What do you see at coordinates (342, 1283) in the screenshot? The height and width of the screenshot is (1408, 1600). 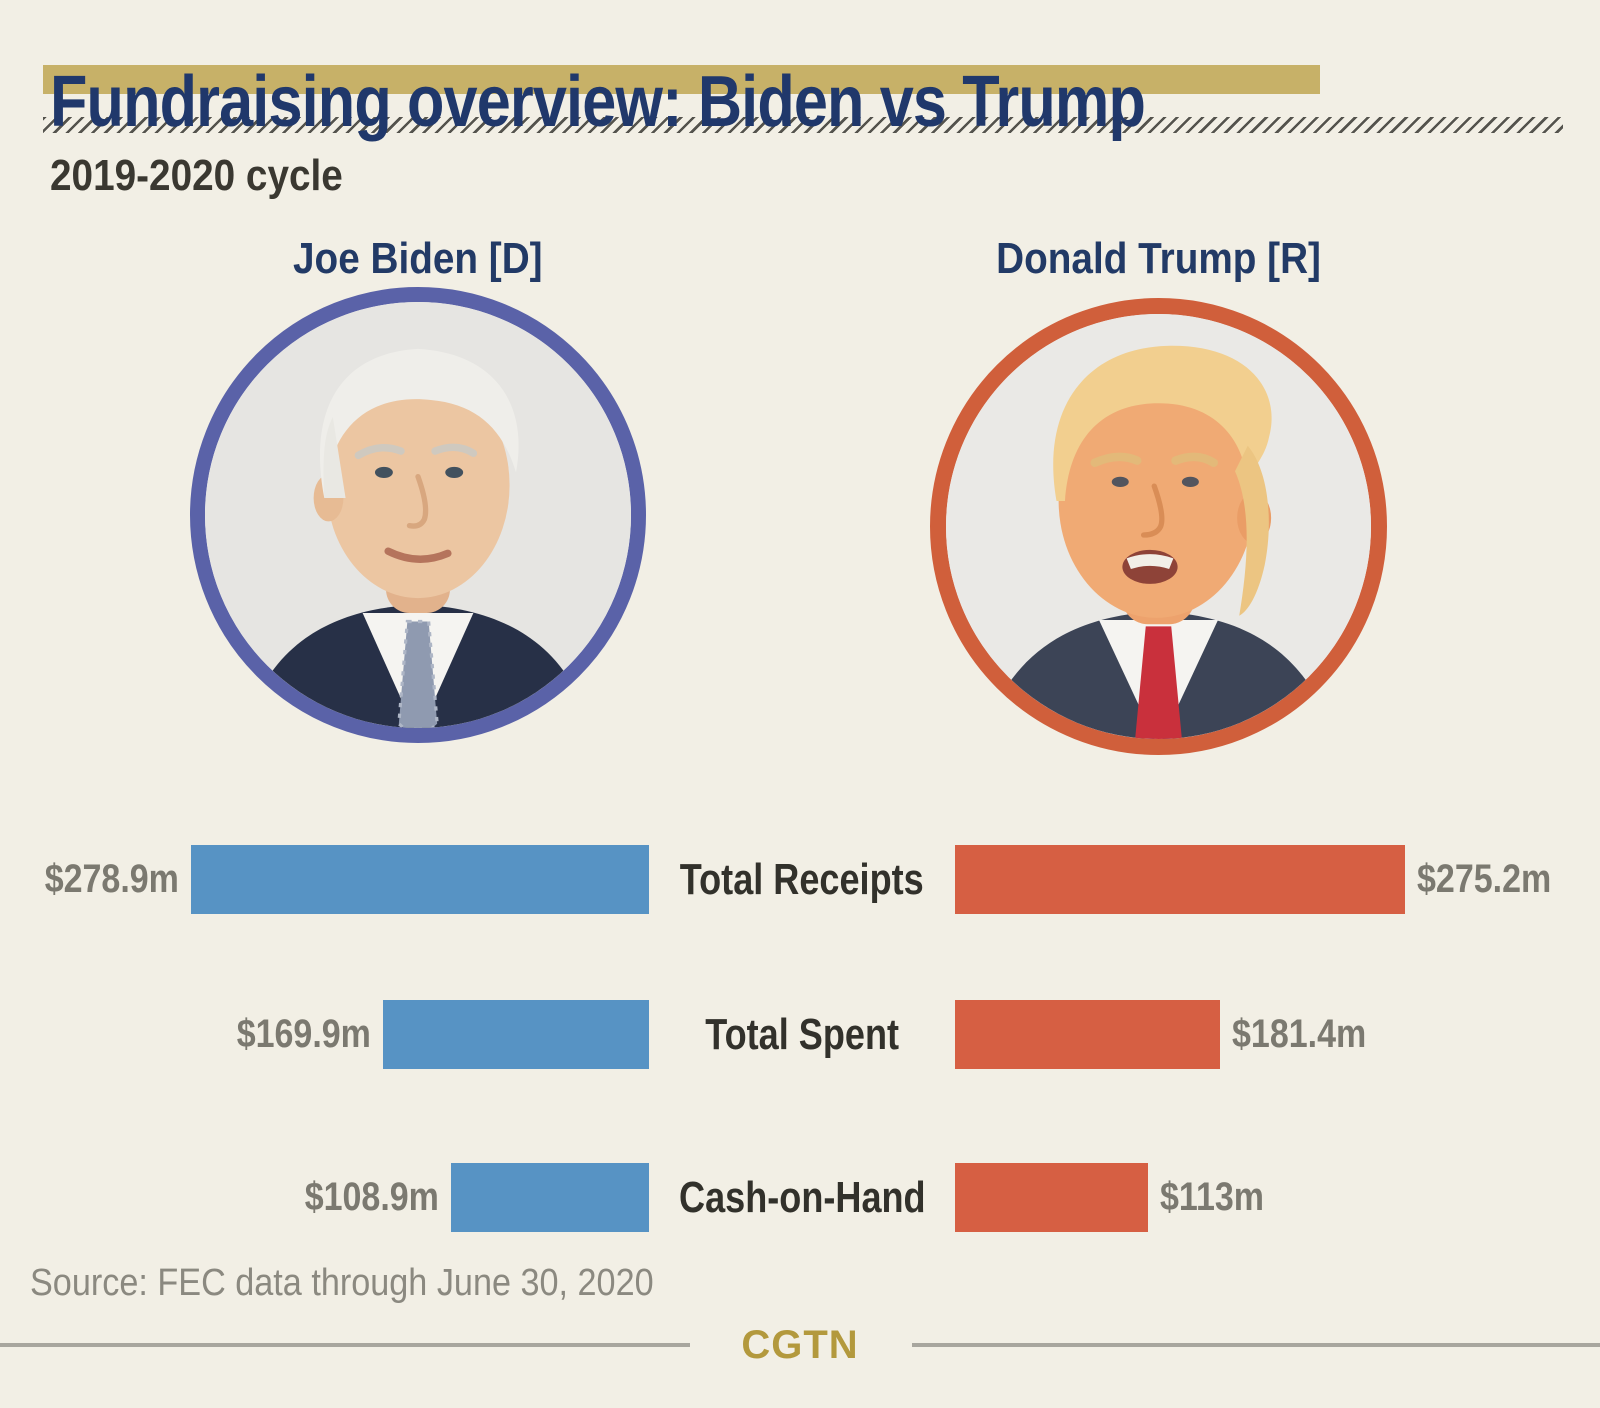 I see `source-note: Source: FEC data through June 30, 2020` at bounding box center [342, 1283].